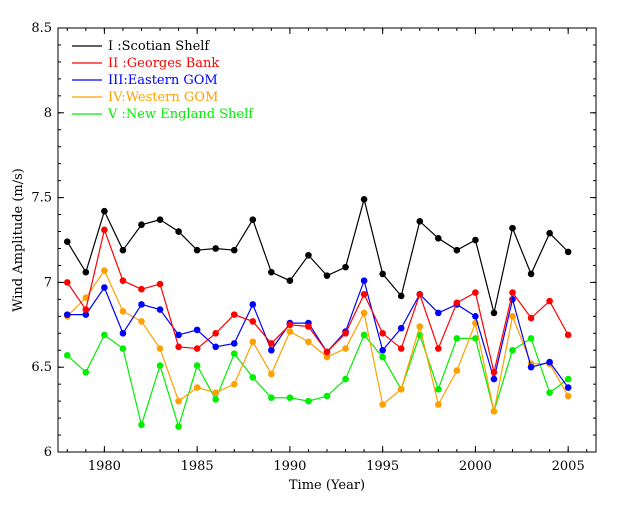 This screenshot has width=623, height=505. What do you see at coordinates (180, 114) in the screenshot?
I see `legend-label: V :New England Shelf` at bounding box center [180, 114].